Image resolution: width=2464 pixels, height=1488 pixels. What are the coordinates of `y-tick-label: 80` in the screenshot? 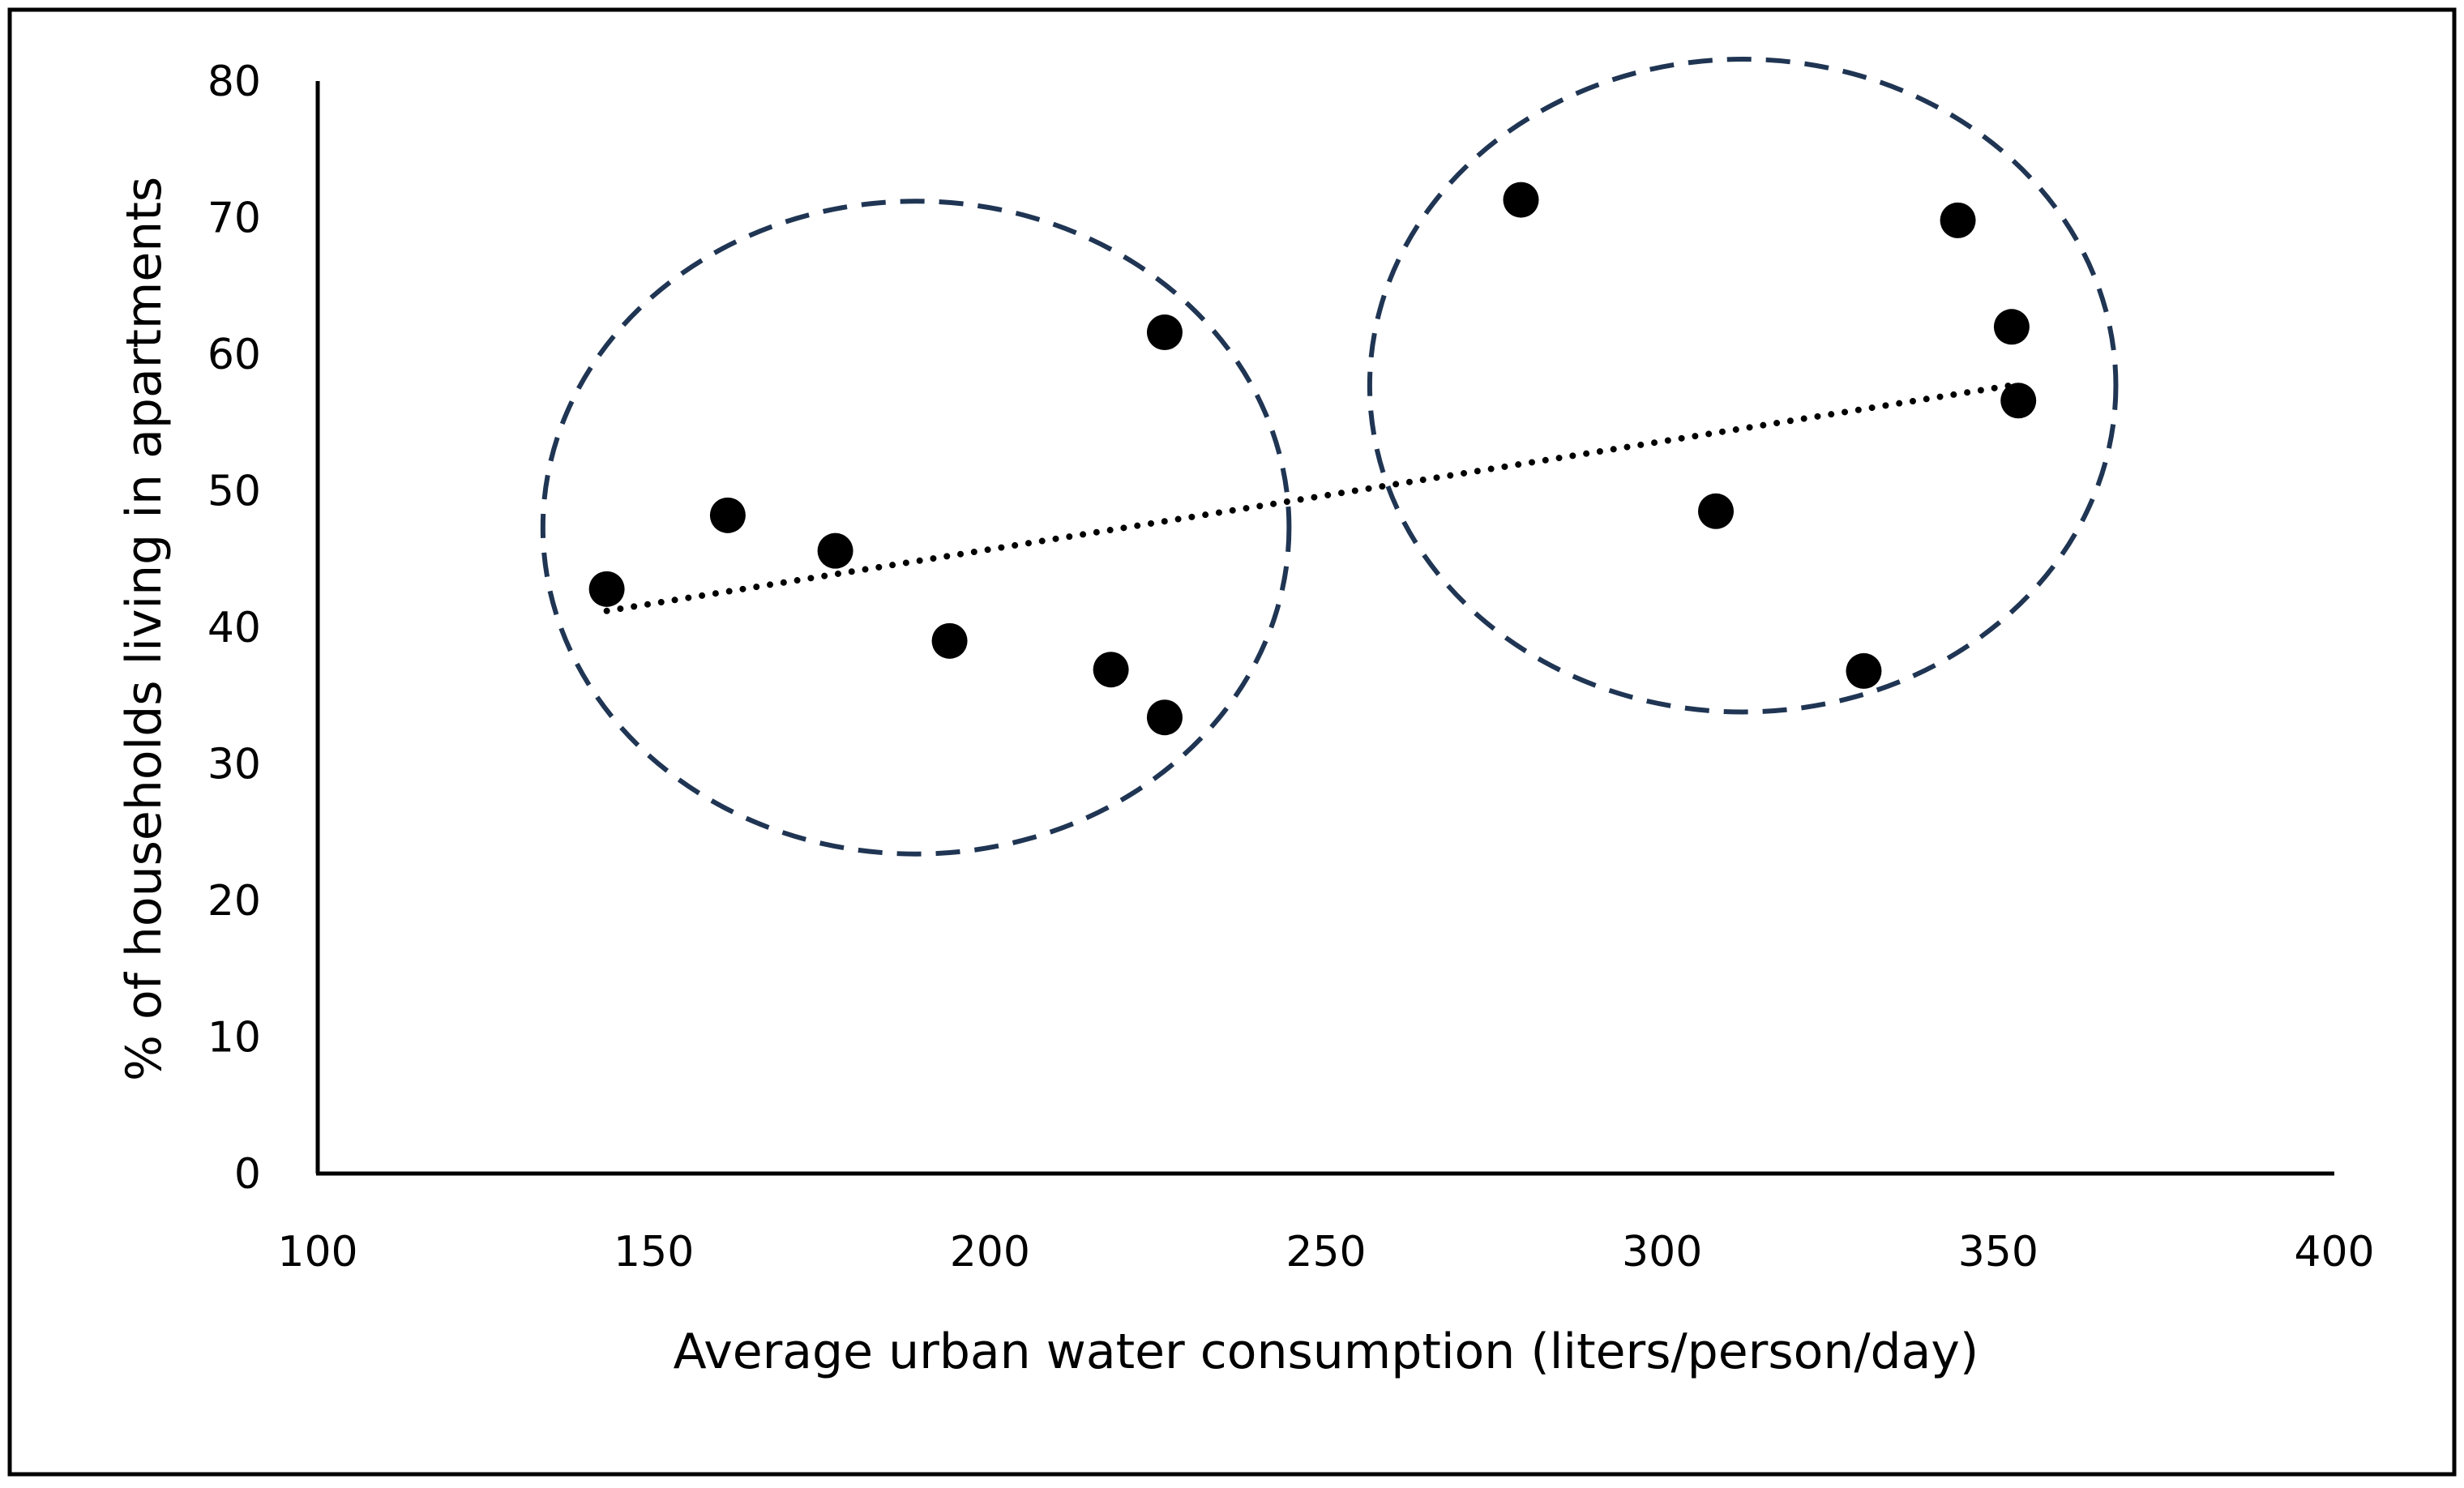 It's located at (234, 82).